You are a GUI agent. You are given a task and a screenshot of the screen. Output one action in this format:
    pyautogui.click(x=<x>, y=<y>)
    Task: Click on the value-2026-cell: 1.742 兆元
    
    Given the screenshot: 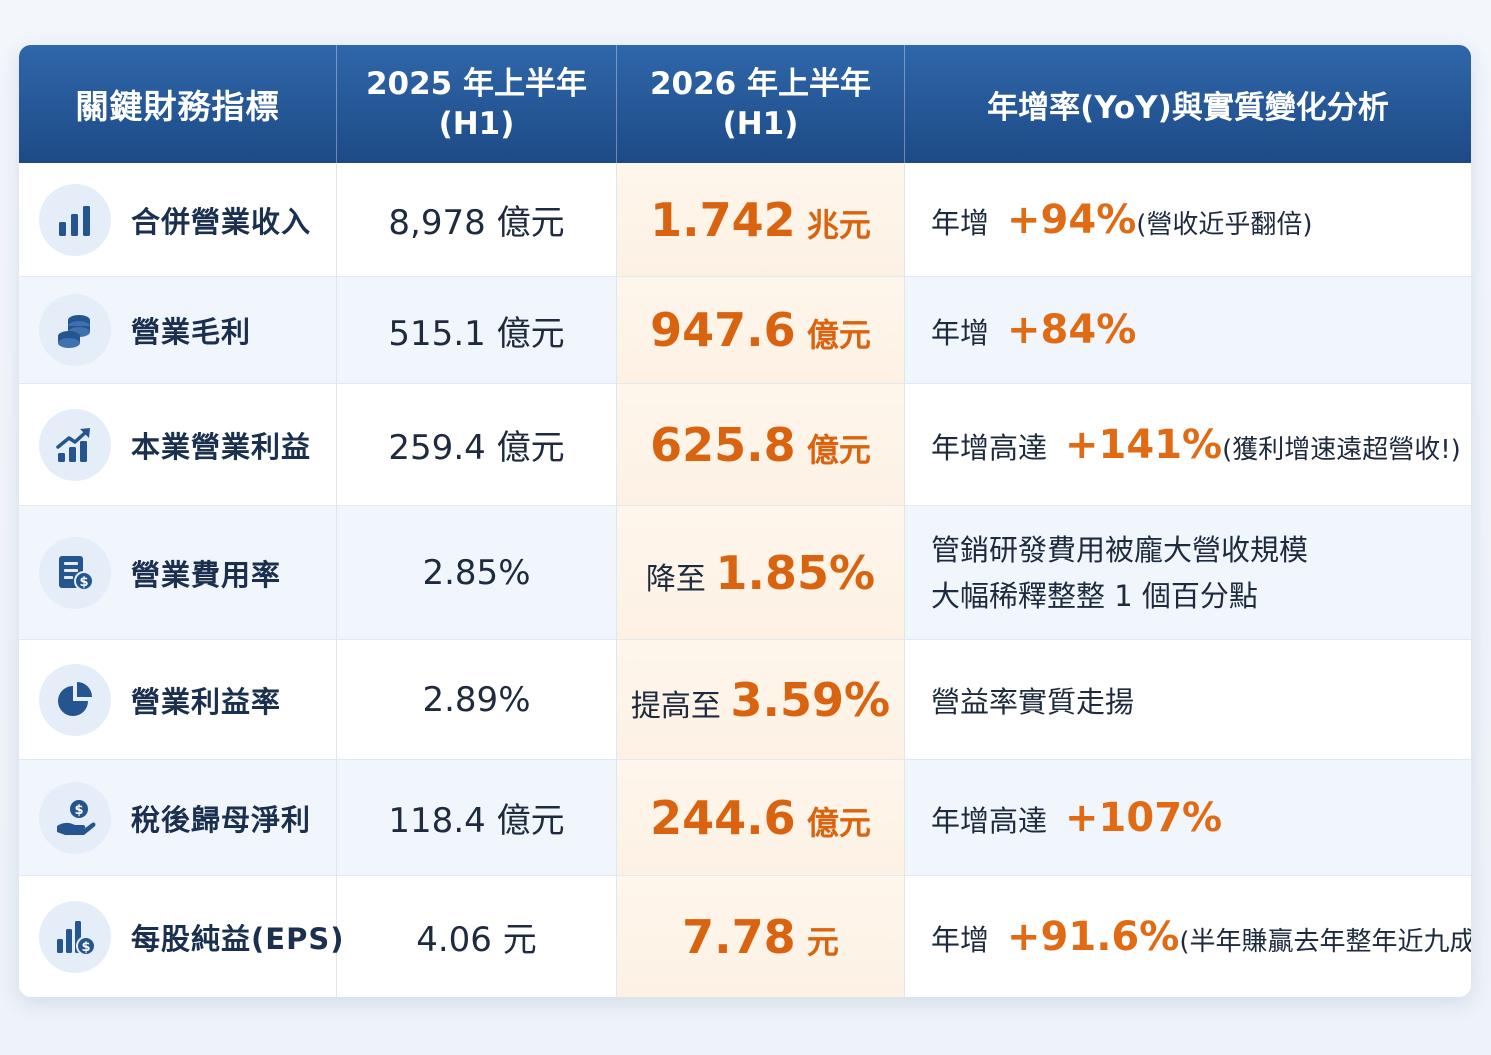 What is the action you would take?
    pyautogui.click(x=761, y=219)
    